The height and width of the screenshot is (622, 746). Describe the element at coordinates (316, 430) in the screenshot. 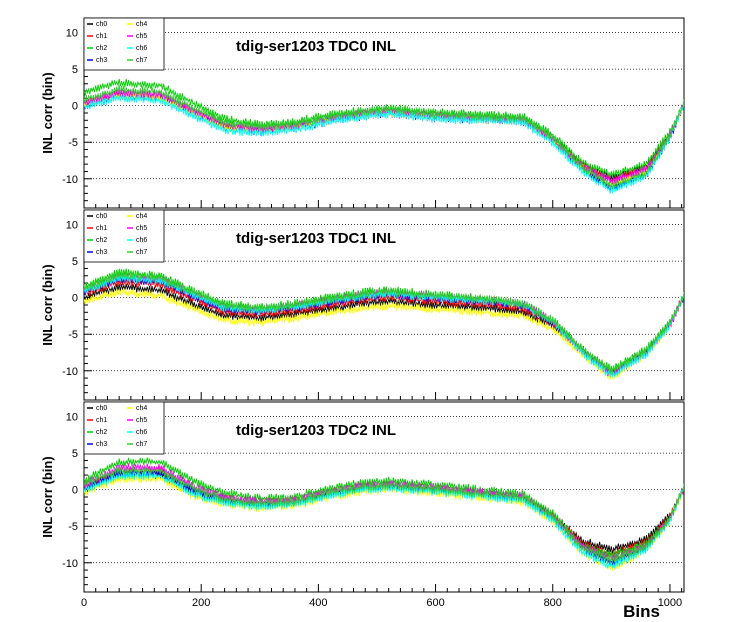

I see `panel-title: tdig-ser1203 TDC2 INL` at that location.